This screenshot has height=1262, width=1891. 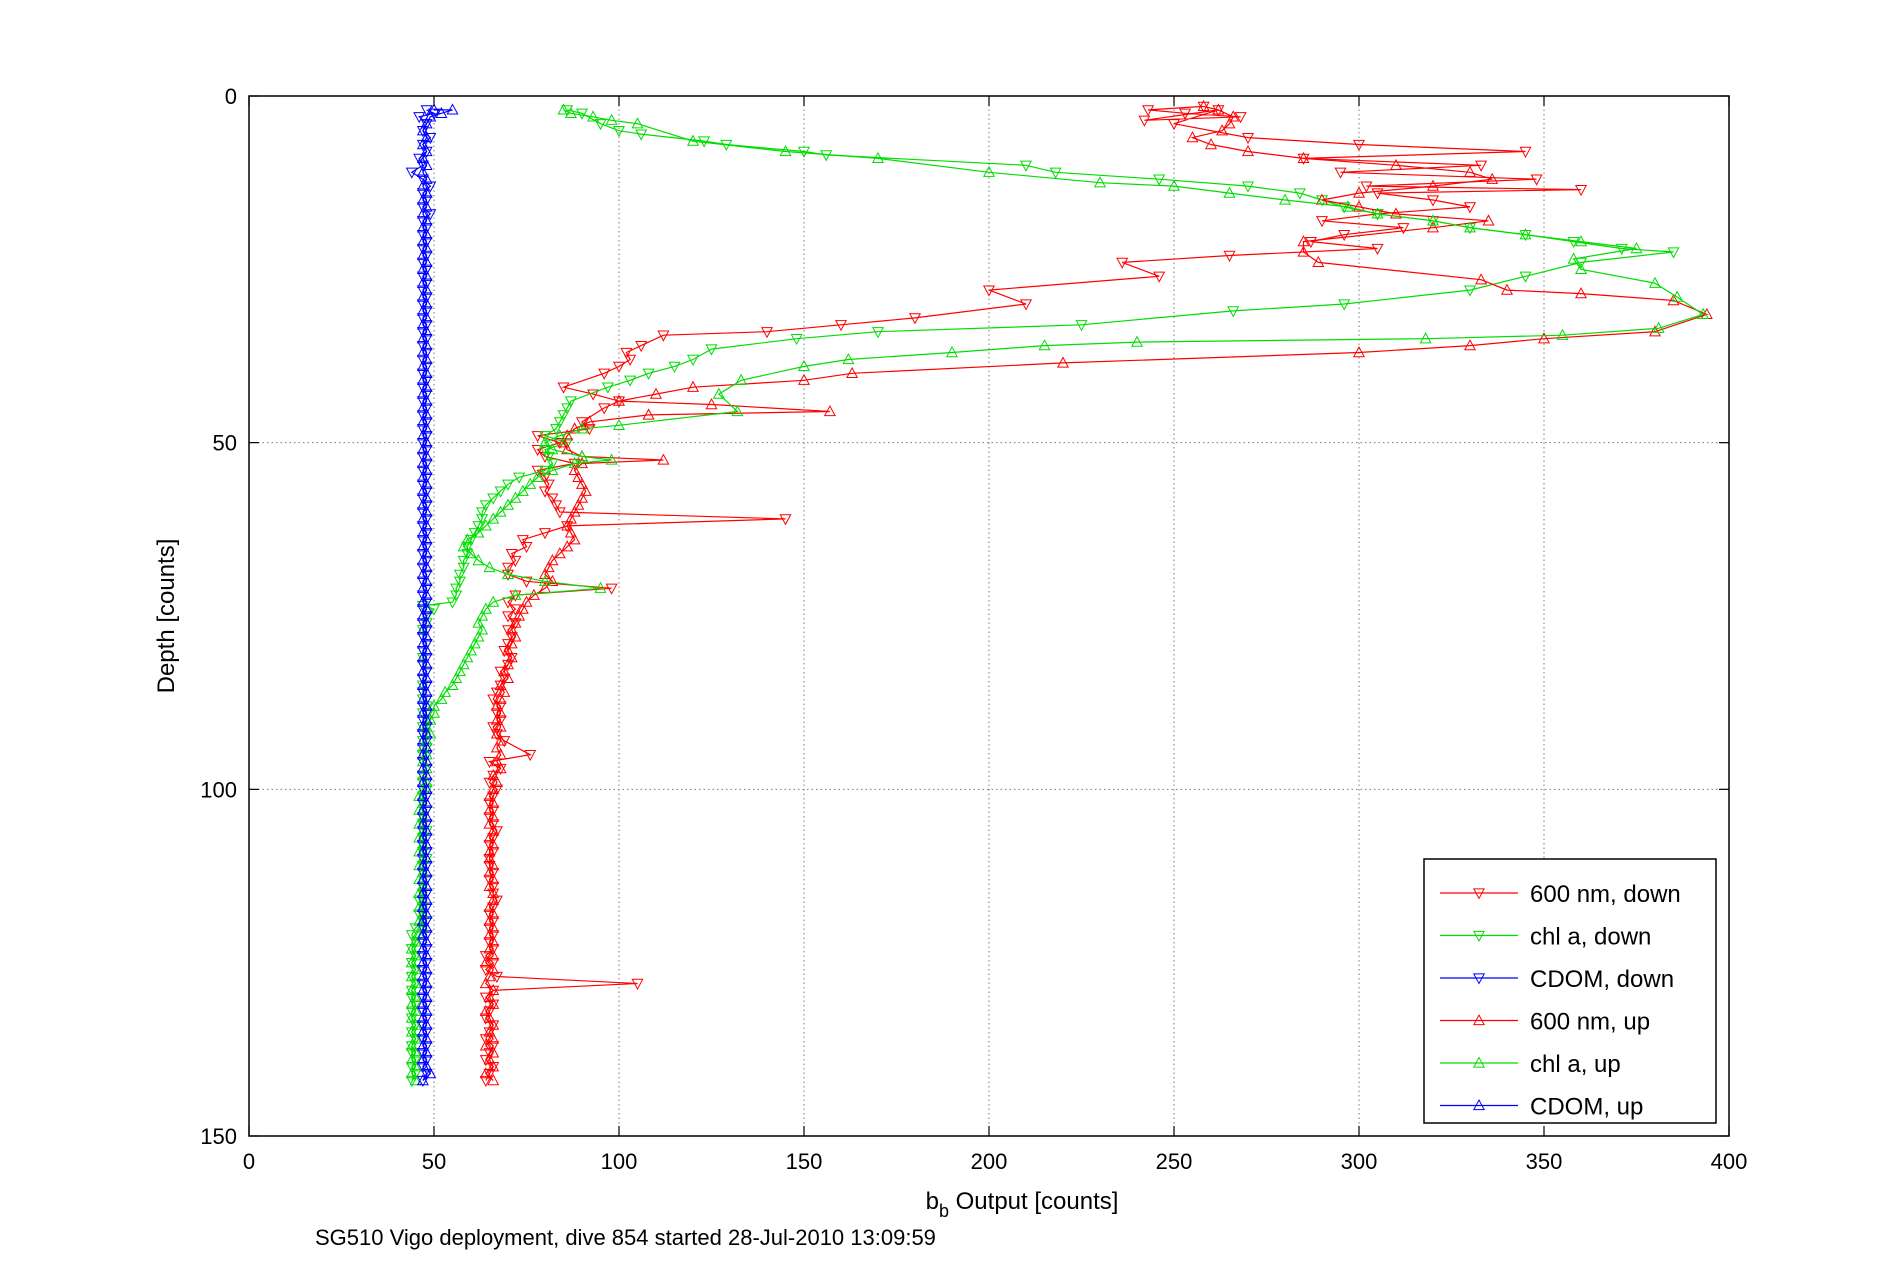 What do you see at coordinates (1174, 1161) in the screenshot?
I see `x-tick-label: 250` at bounding box center [1174, 1161].